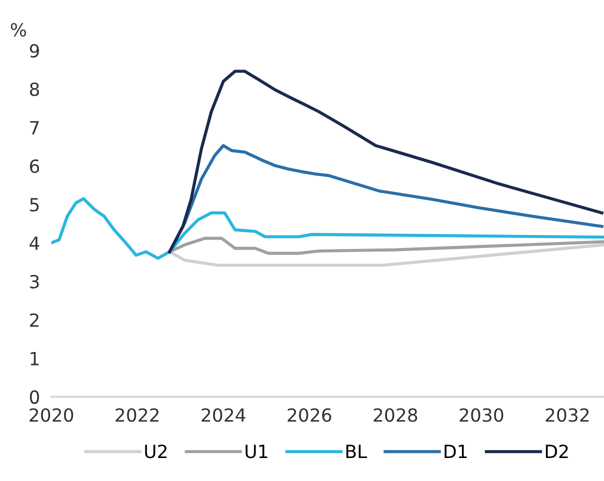  I want to click on x-tick-label: 2020, so click(52, 415).